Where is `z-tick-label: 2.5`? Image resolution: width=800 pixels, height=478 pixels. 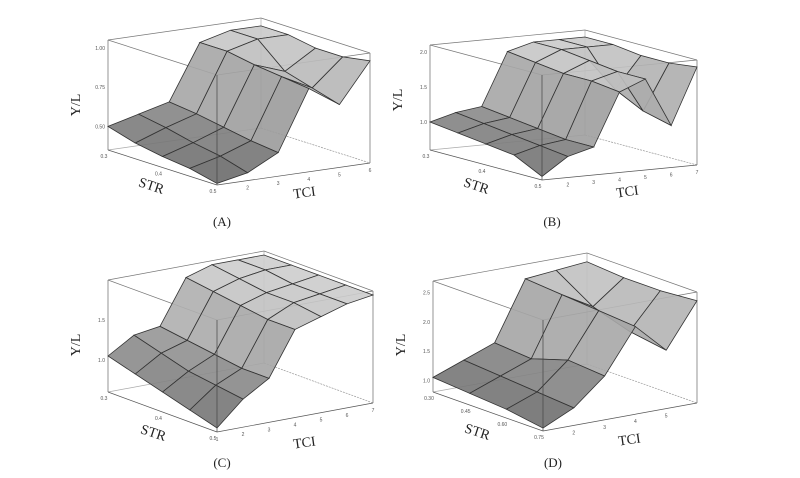
z-tick-label: 2.5 is located at coordinates (426, 294).